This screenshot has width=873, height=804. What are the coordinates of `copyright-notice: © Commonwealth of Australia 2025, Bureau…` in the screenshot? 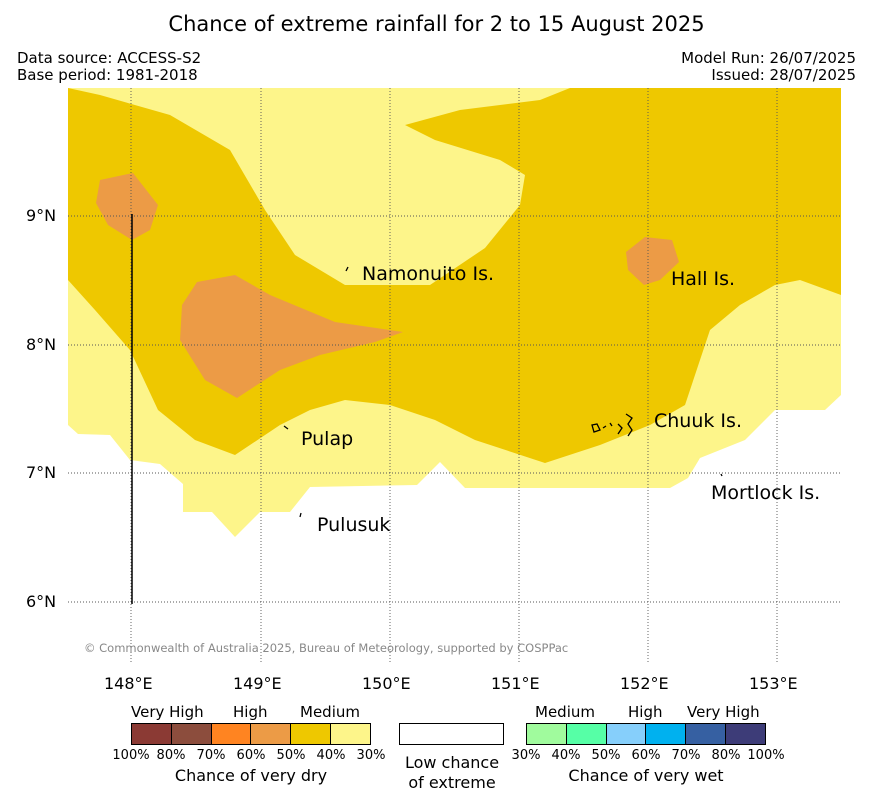 It's located at (326, 648).